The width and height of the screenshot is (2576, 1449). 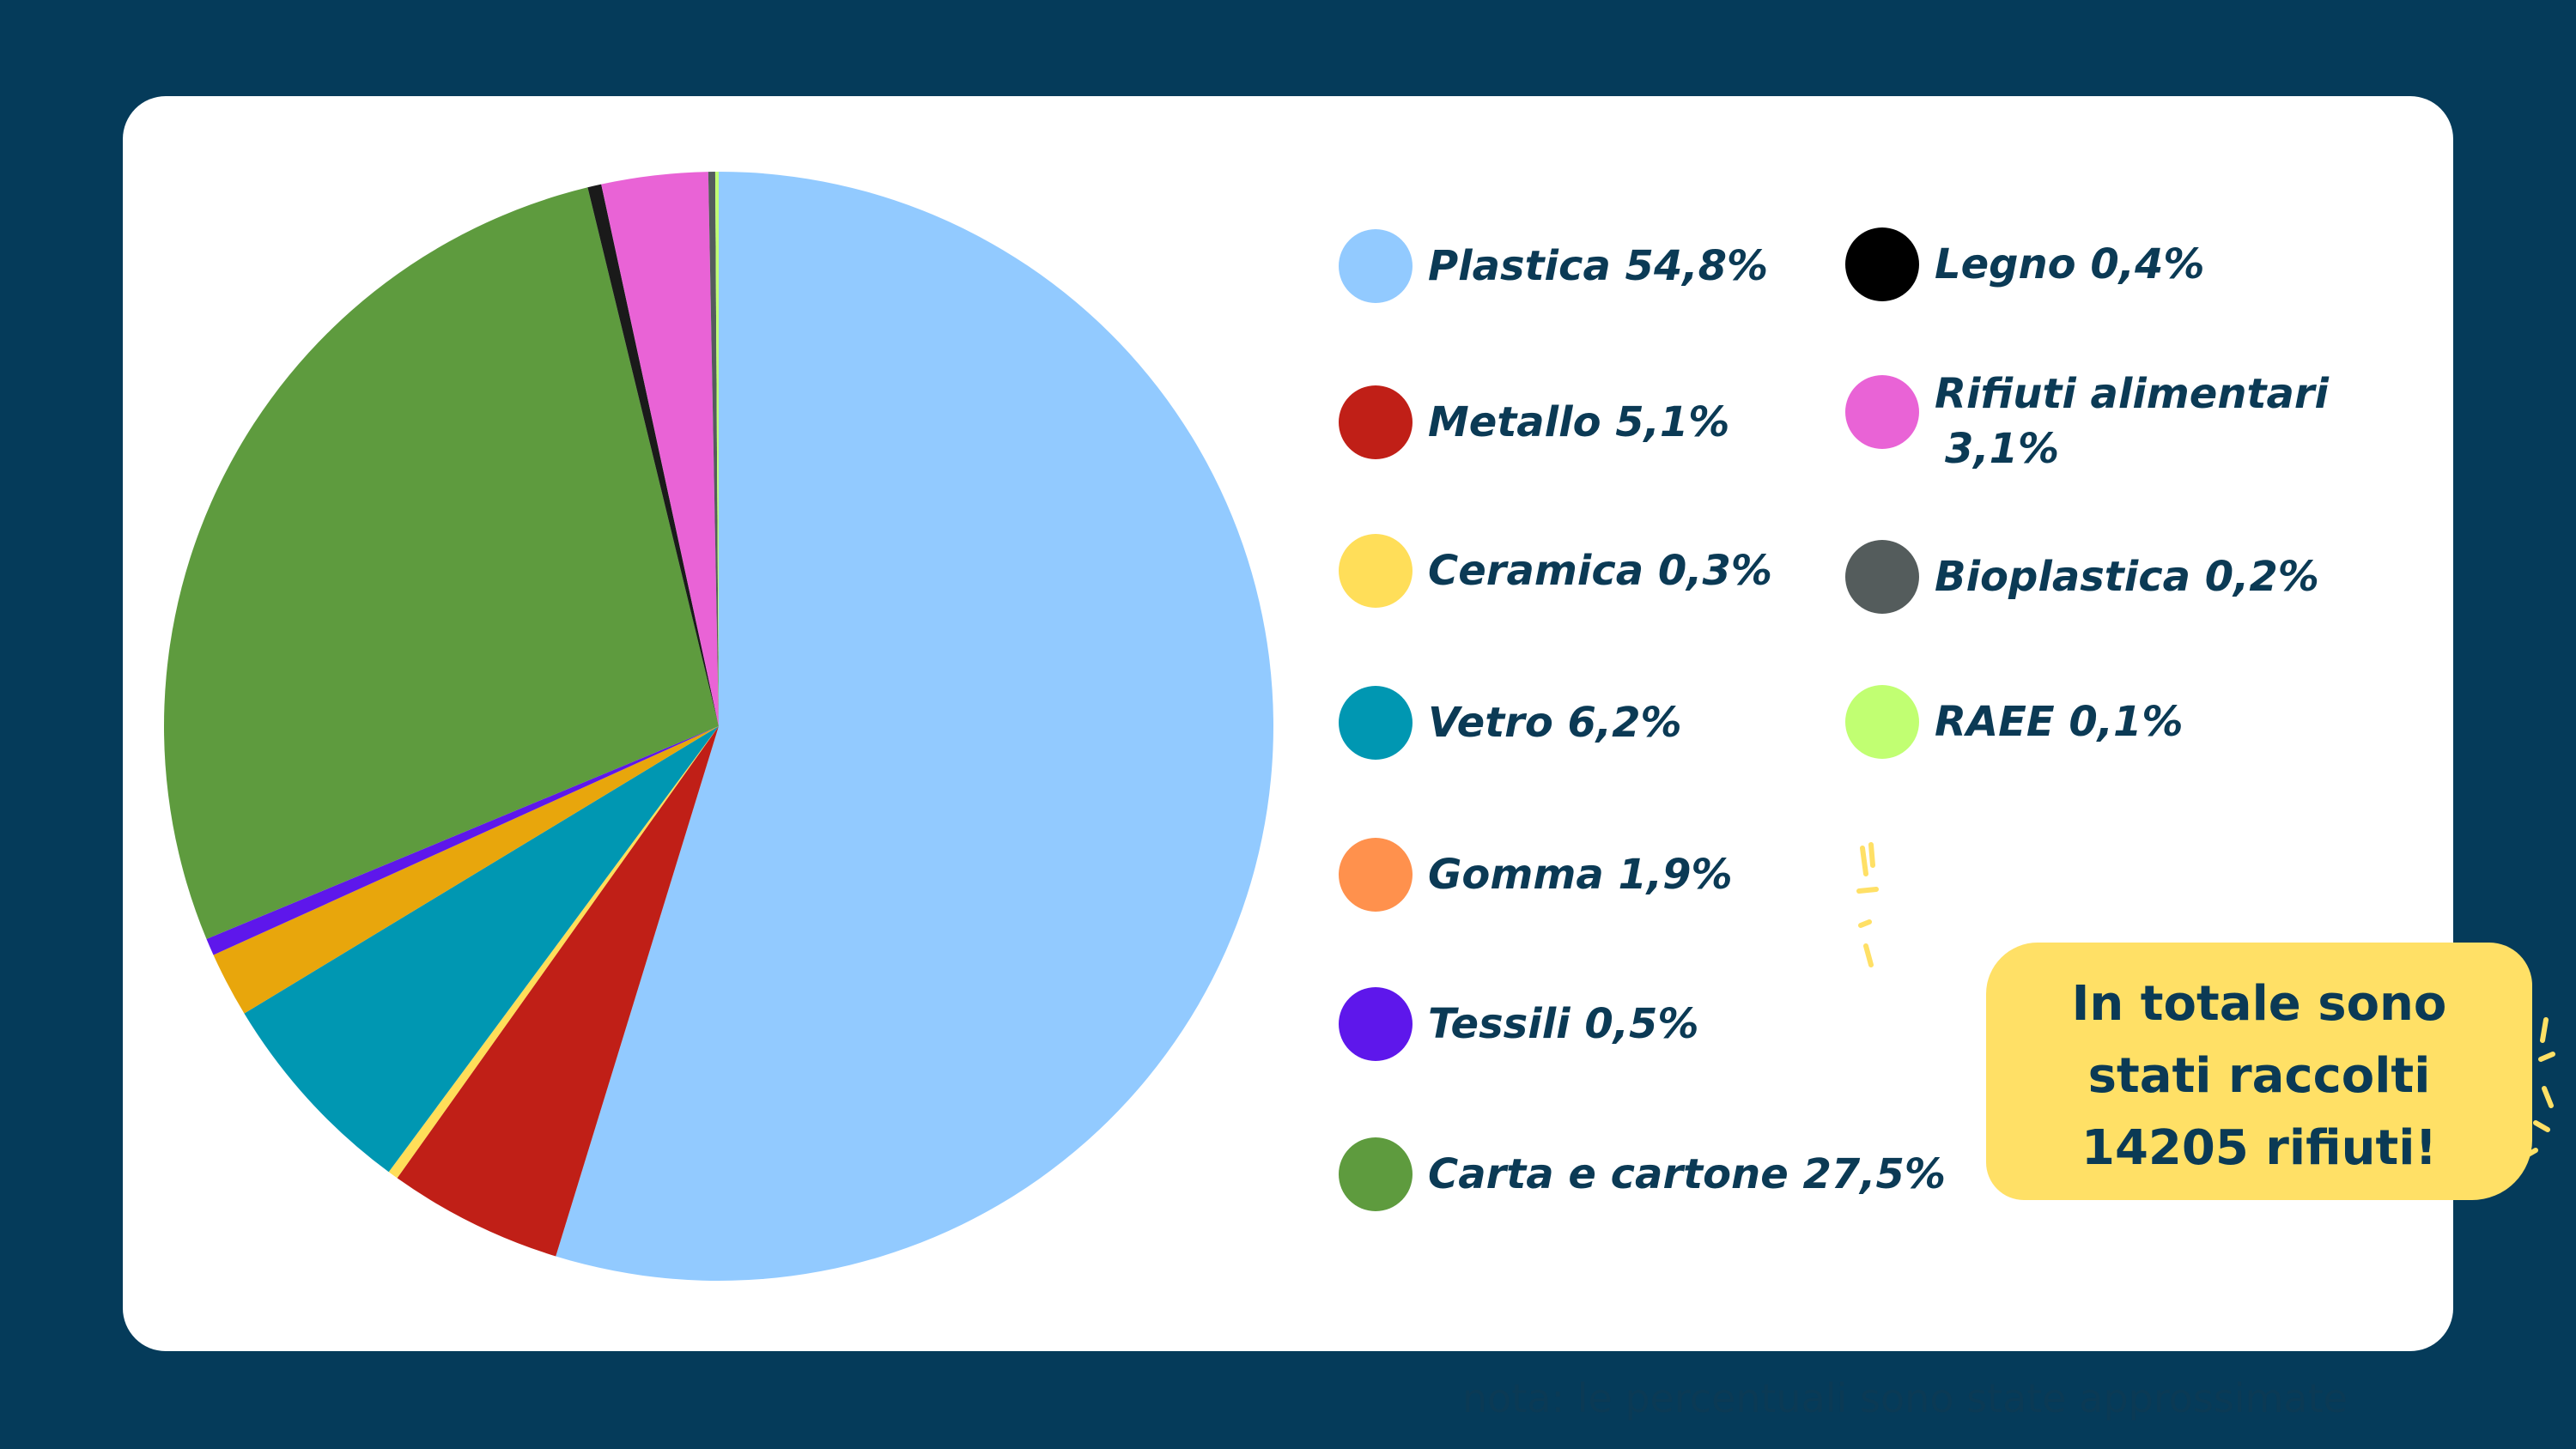 What do you see at coordinates (1882, 264) in the screenshot?
I see `legend-swatch-legno` at bounding box center [1882, 264].